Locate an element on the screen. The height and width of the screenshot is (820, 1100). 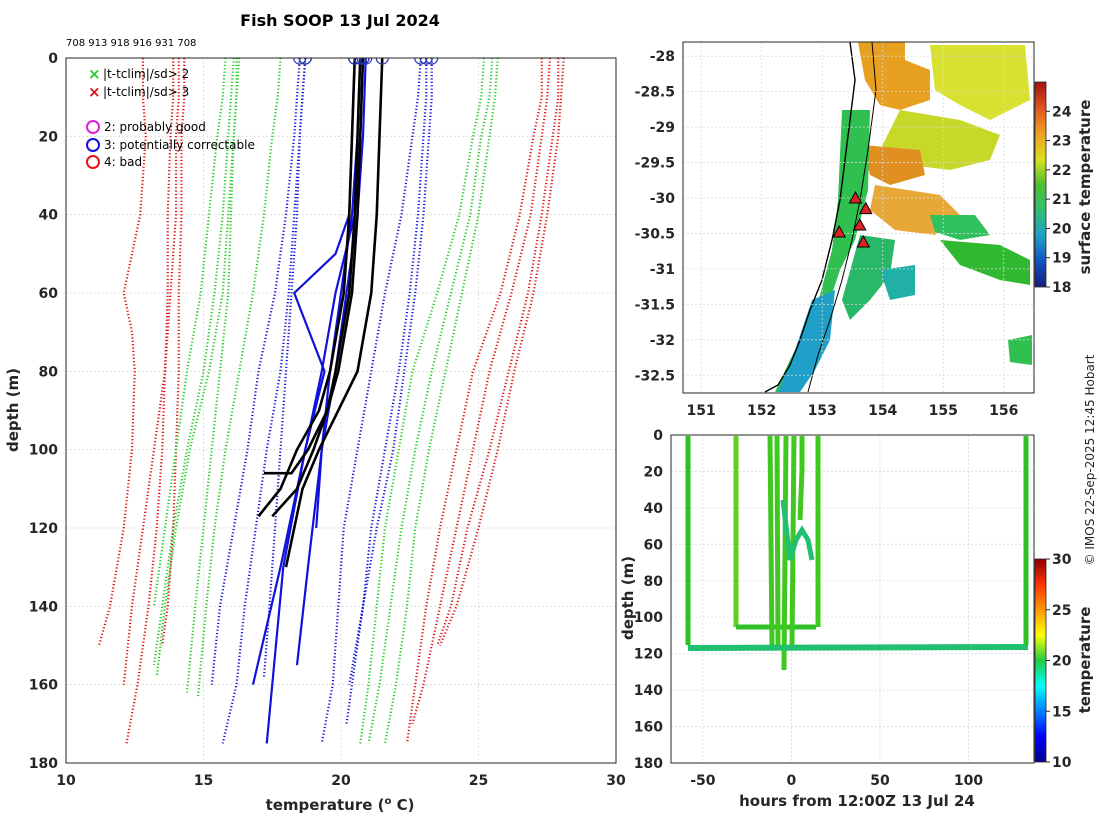
sst-cyan-patch is located at coordinates (897, 282).